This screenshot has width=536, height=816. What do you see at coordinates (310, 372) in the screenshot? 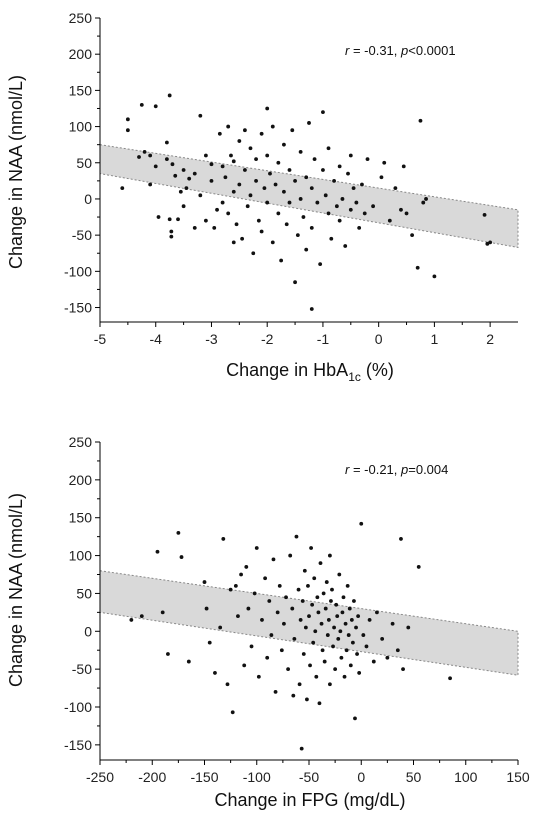
I see `x-axis-label: Change in HbA1c (%)` at bounding box center [310, 372].